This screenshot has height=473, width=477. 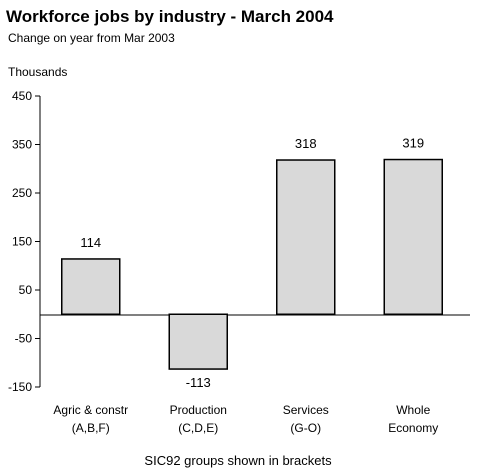 What do you see at coordinates (22, 145) in the screenshot?
I see `y-tick-label: 350` at bounding box center [22, 145].